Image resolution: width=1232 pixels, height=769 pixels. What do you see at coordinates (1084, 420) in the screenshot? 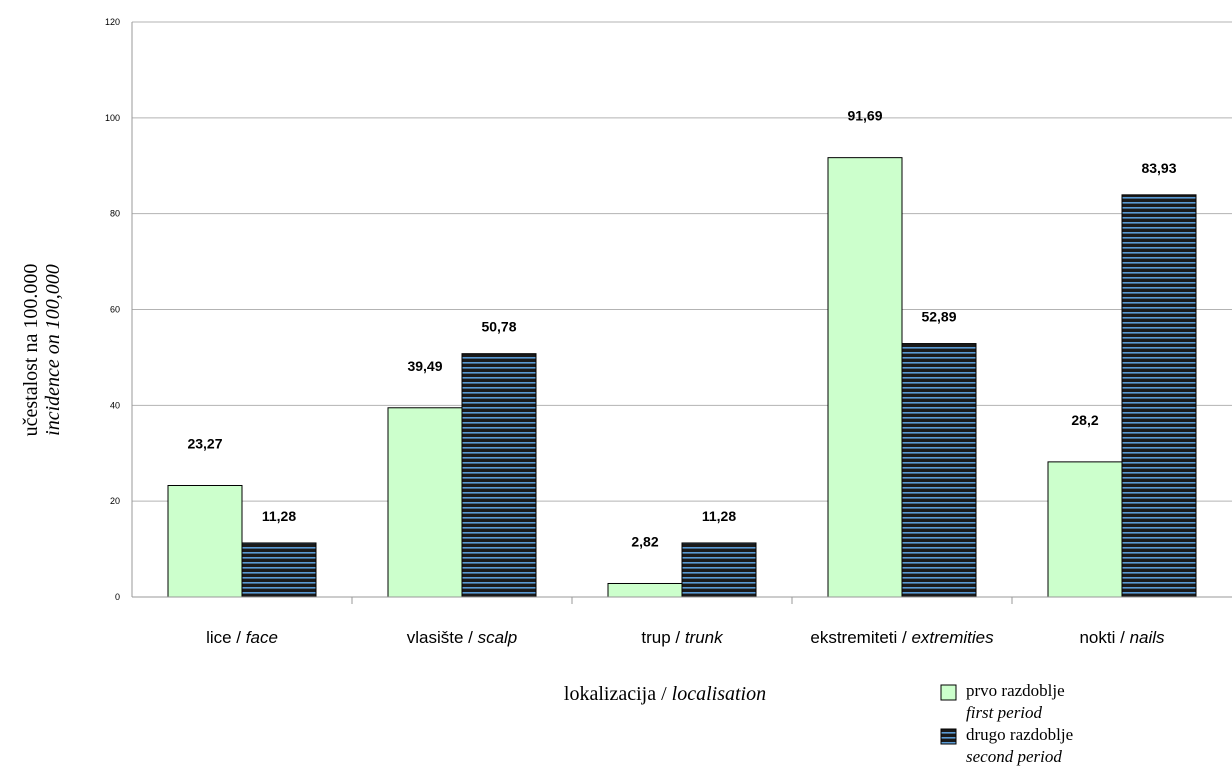
I see `data-label: 28,2` at bounding box center [1084, 420].